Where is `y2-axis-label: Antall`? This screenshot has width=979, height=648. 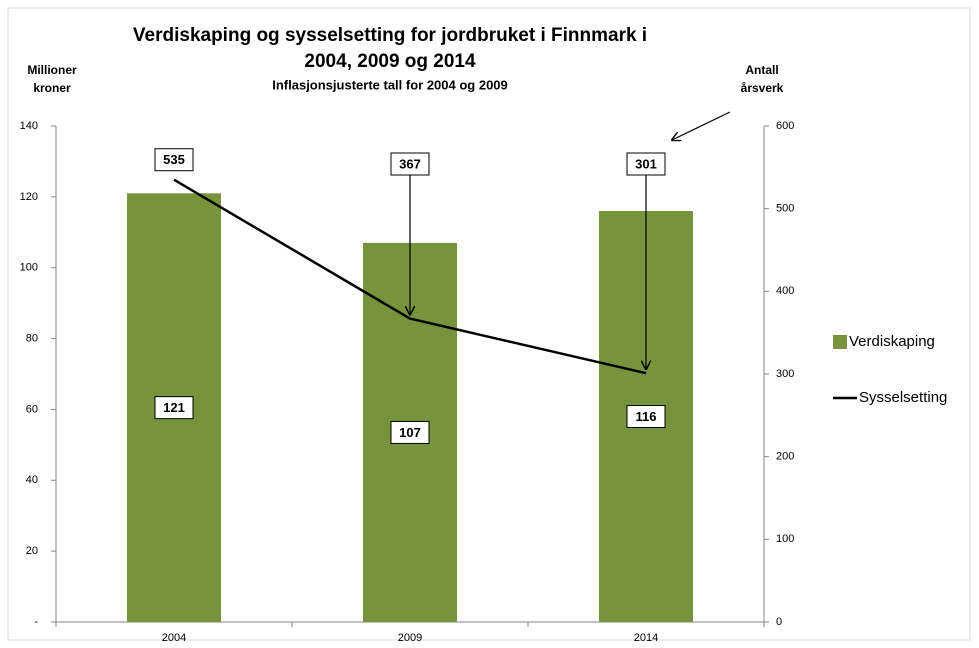
y2-axis-label: Antall is located at coordinates (761, 70).